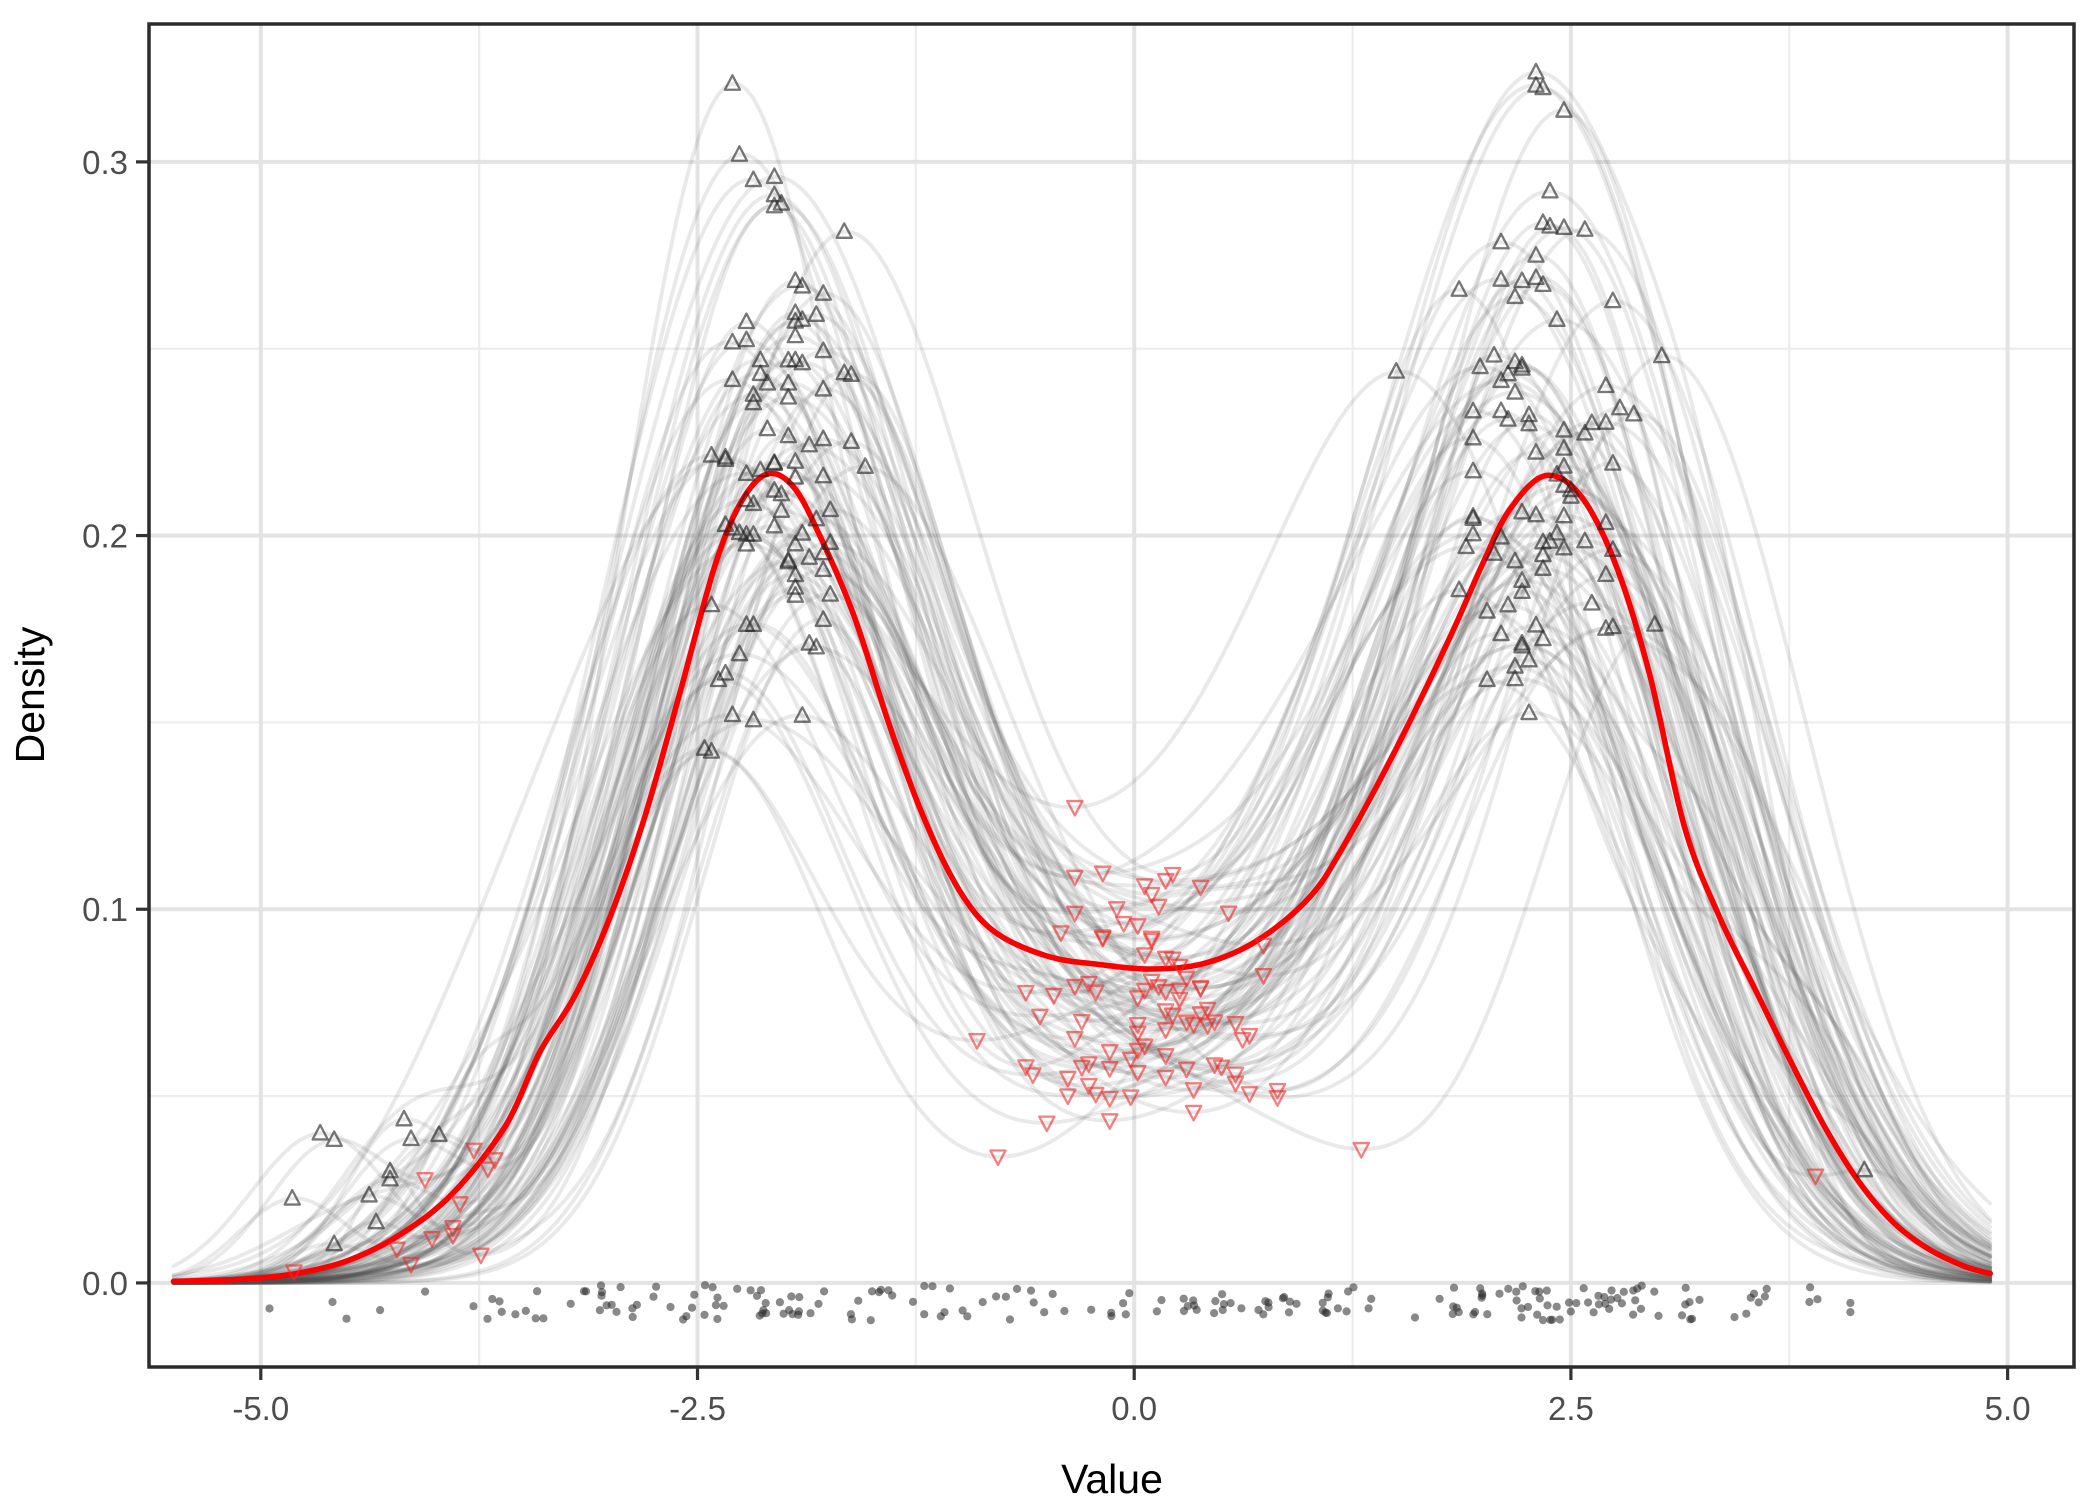  Describe the element at coordinates (697, 1408) in the screenshot. I see `x-tick-label: -2.5` at that location.